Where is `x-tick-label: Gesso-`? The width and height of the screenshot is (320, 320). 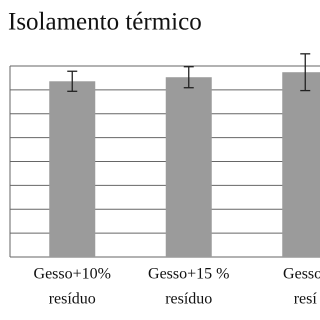 x-tick-label: Gesso- is located at coordinates (301, 274).